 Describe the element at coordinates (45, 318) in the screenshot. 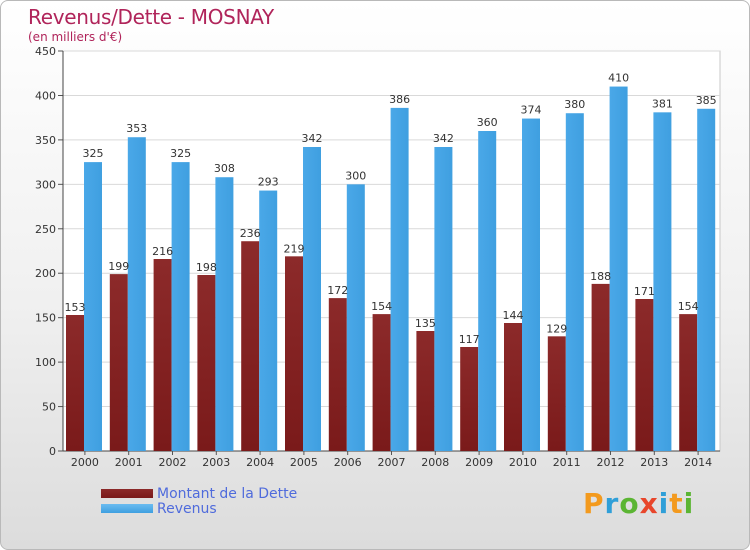

I see `y-tick-label: 150` at that location.